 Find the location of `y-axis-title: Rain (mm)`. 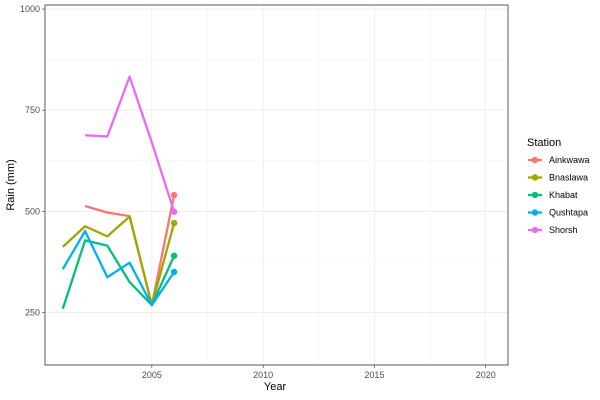

y-axis-title: Rain (mm) is located at coordinates (11, 184).